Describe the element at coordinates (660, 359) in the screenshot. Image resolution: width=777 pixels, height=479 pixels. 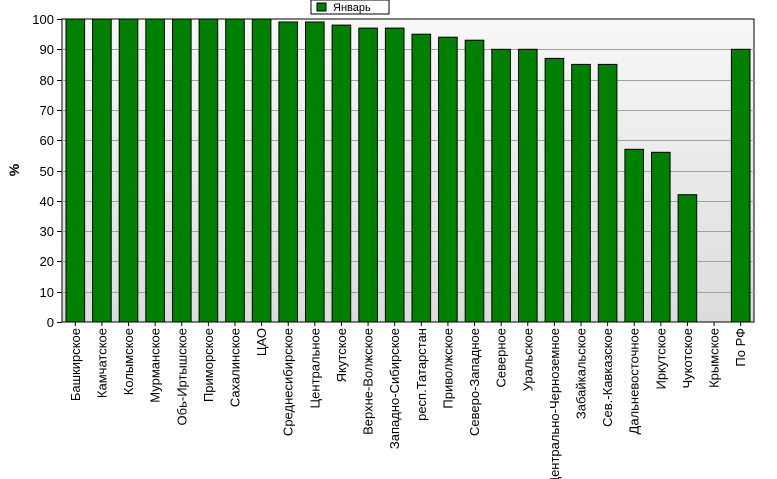
I see `x-category-label: Иркутское` at that location.